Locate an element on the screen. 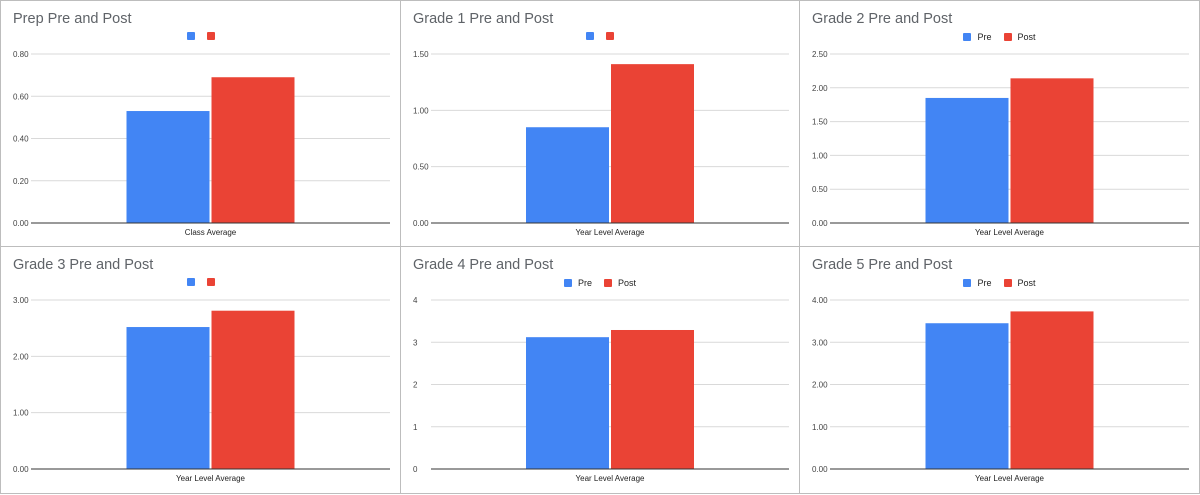 The image size is (1200, 495). chart-plot-grade-3: 0.00 1.00 2.00 3.00 Year Level Average is located at coordinates (201, 389).